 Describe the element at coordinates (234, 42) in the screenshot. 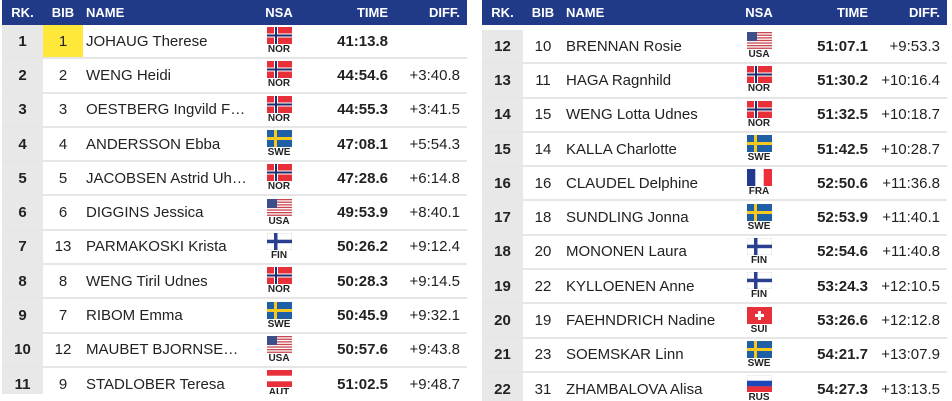

I see `table-row: 1 1 JOHAUG Therese NOR 41:13.8` at that location.